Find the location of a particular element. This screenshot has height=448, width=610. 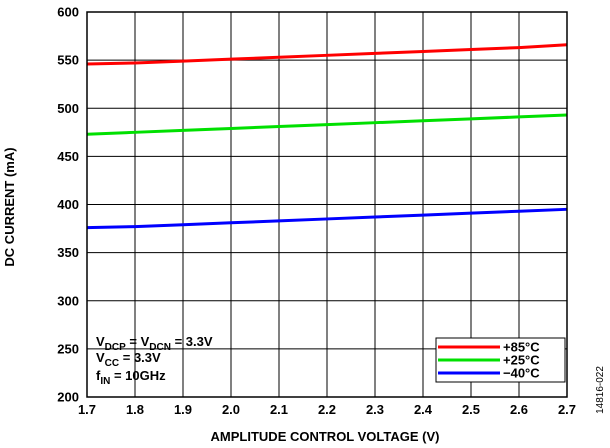

legend-label: +85°C is located at coordinates (521, 347).